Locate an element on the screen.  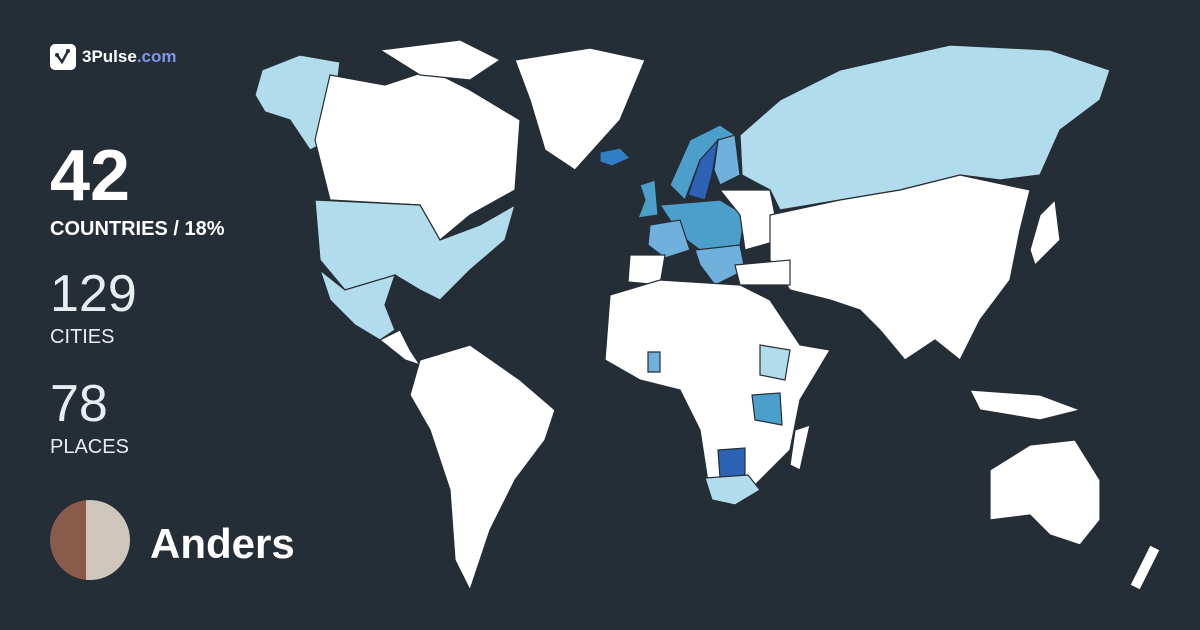
region-sweden is located at coordinates (703, 169).